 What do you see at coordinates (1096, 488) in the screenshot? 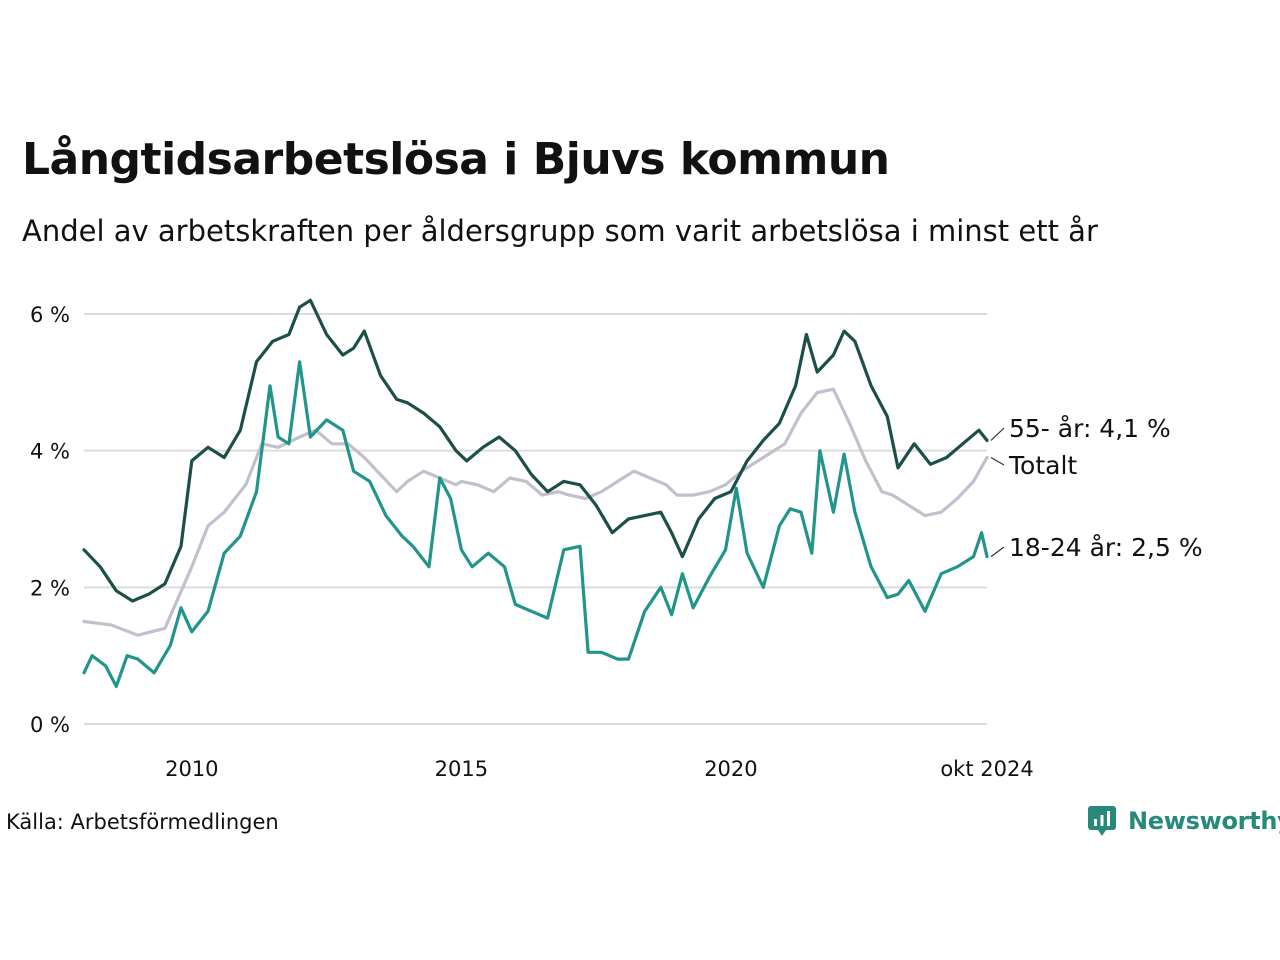
I see `series-labels: Totalt 55- år: 4,1 % 18-24 år: 2,5 %` at bounding box center [1096, 488].